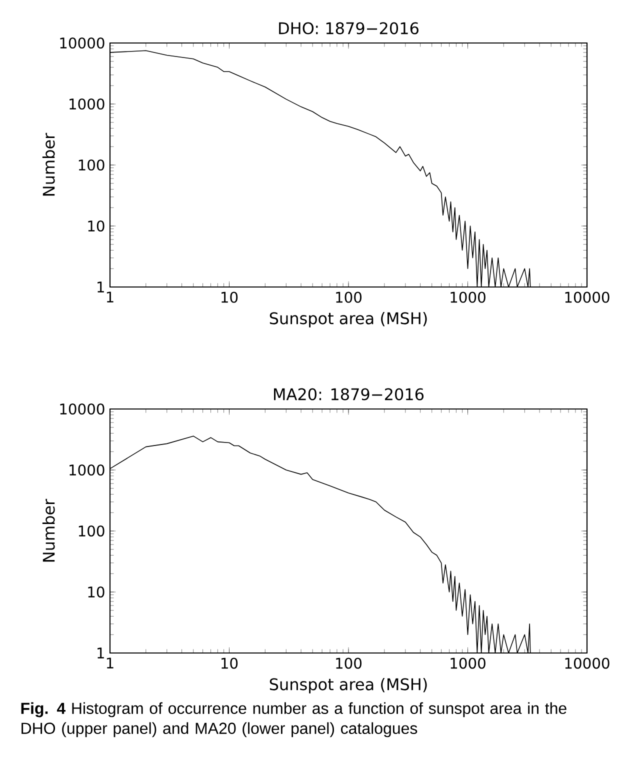  What do you see at coordinates (293, 720) in the screenshot?
I see `text: Fig. 4 Histogram of occurrence number as a function of sunspot area in the DHO (upper panel) and MA20 (lower panel) catalogues` at bounding box center [293, 720].